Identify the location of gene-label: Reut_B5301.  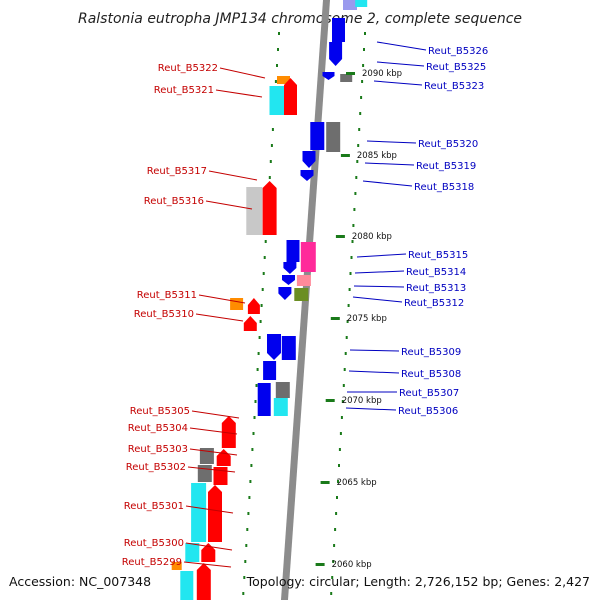
(154, 506).